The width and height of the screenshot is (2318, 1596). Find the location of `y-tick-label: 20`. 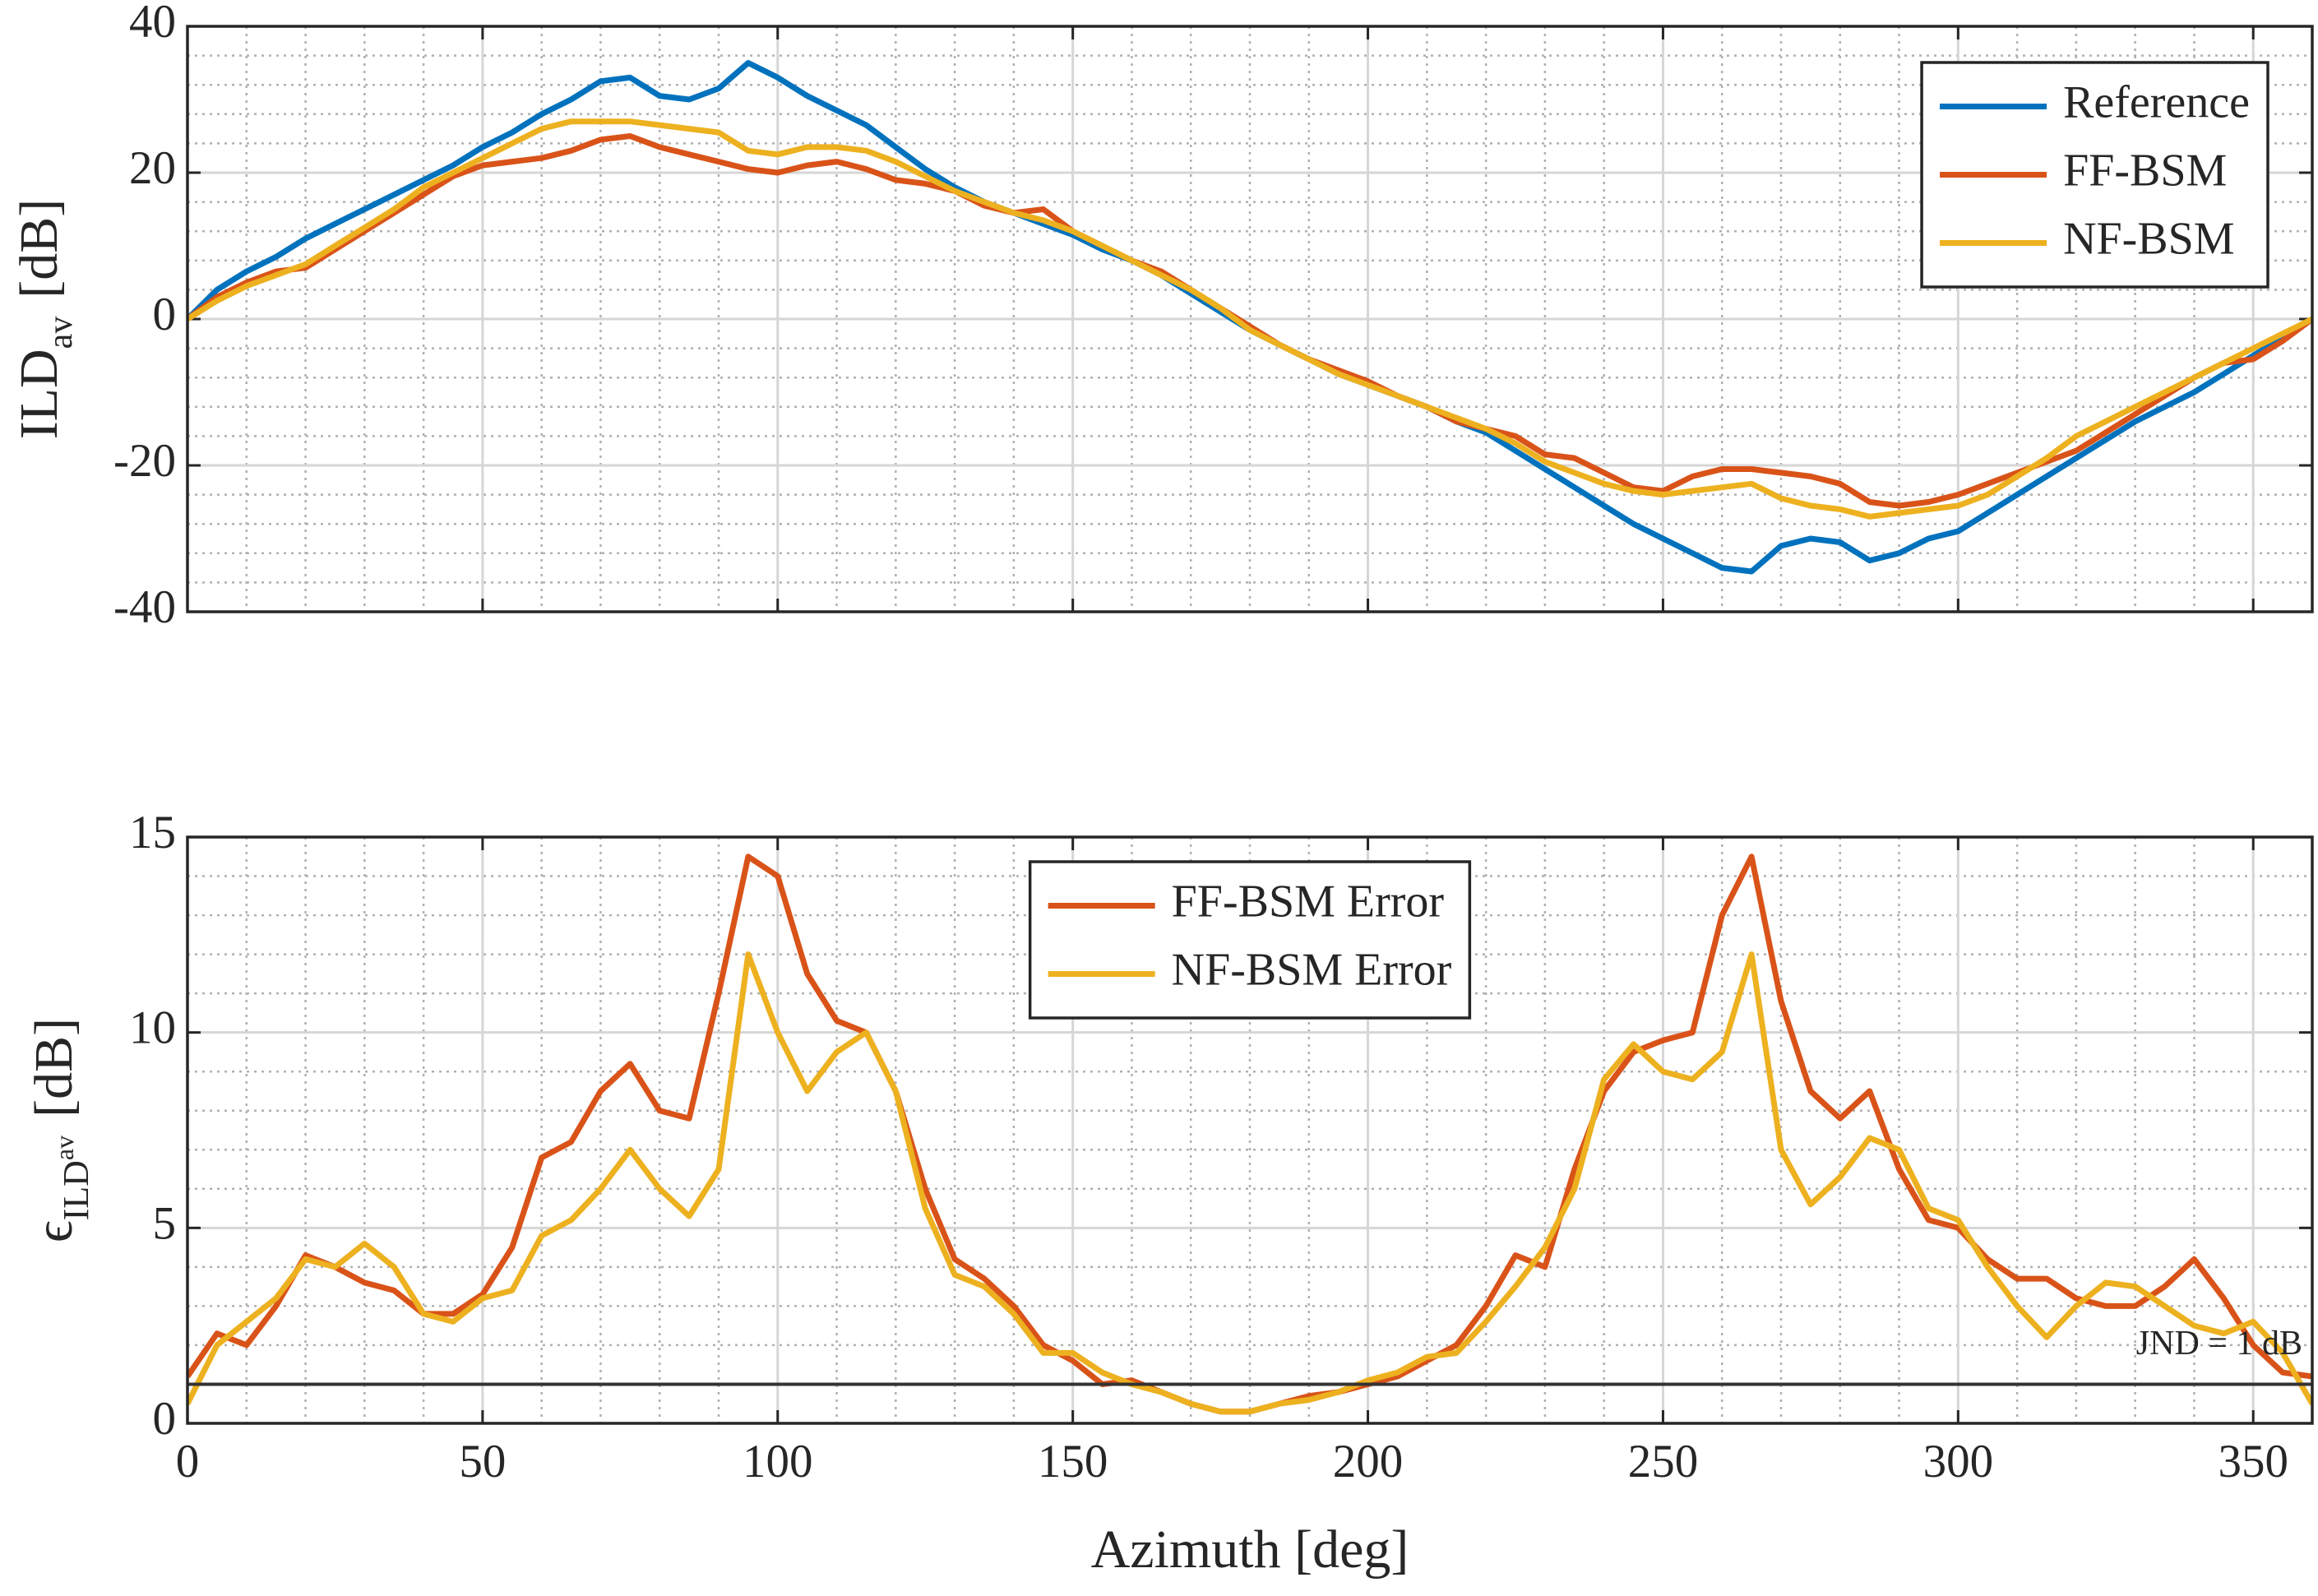

y-tick-label: 20 is located at coordinates (152, 168).